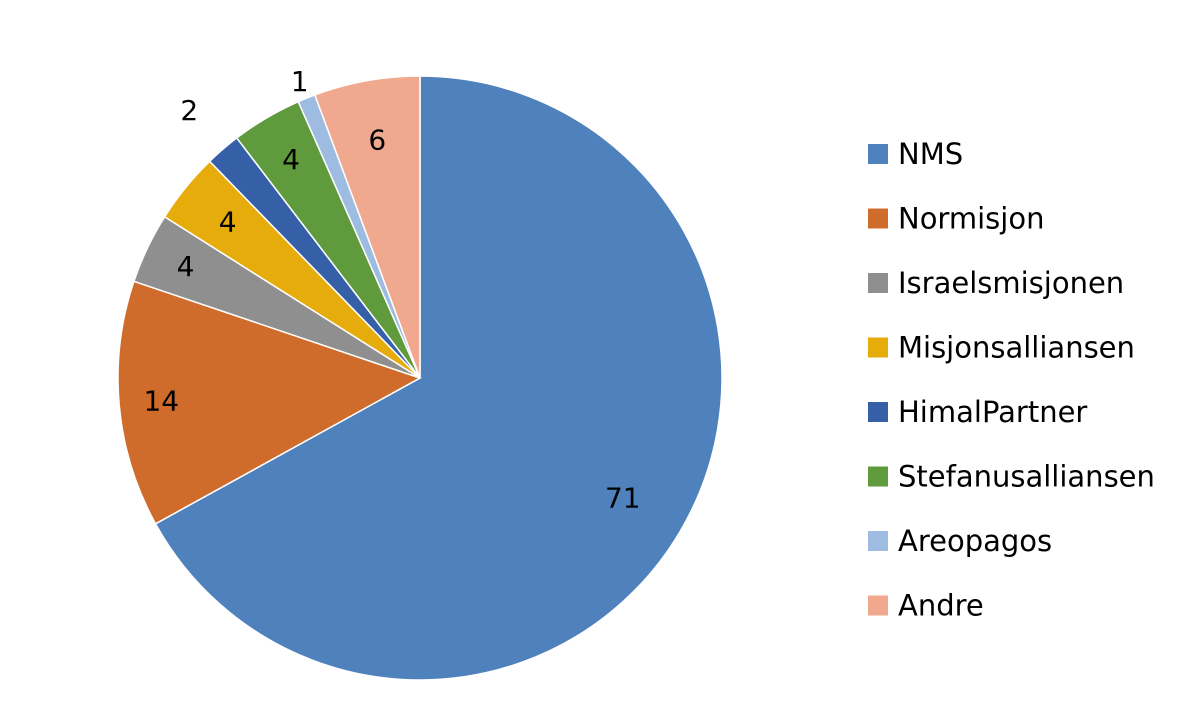 The width and height of the screenshot is (1187, 724). What do you see at coordinates (1026, 477) in the screenshot?
I see `legend-label-stefanusalliansen: Stefanusalliansen` at bounding box center [1026, 477].